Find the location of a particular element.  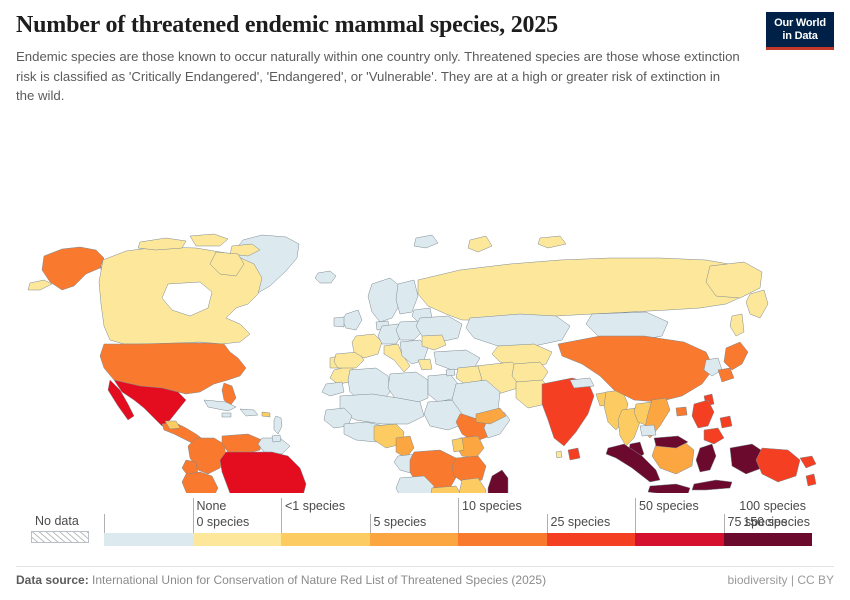

map-country-png is located at coordinates (778, 465).